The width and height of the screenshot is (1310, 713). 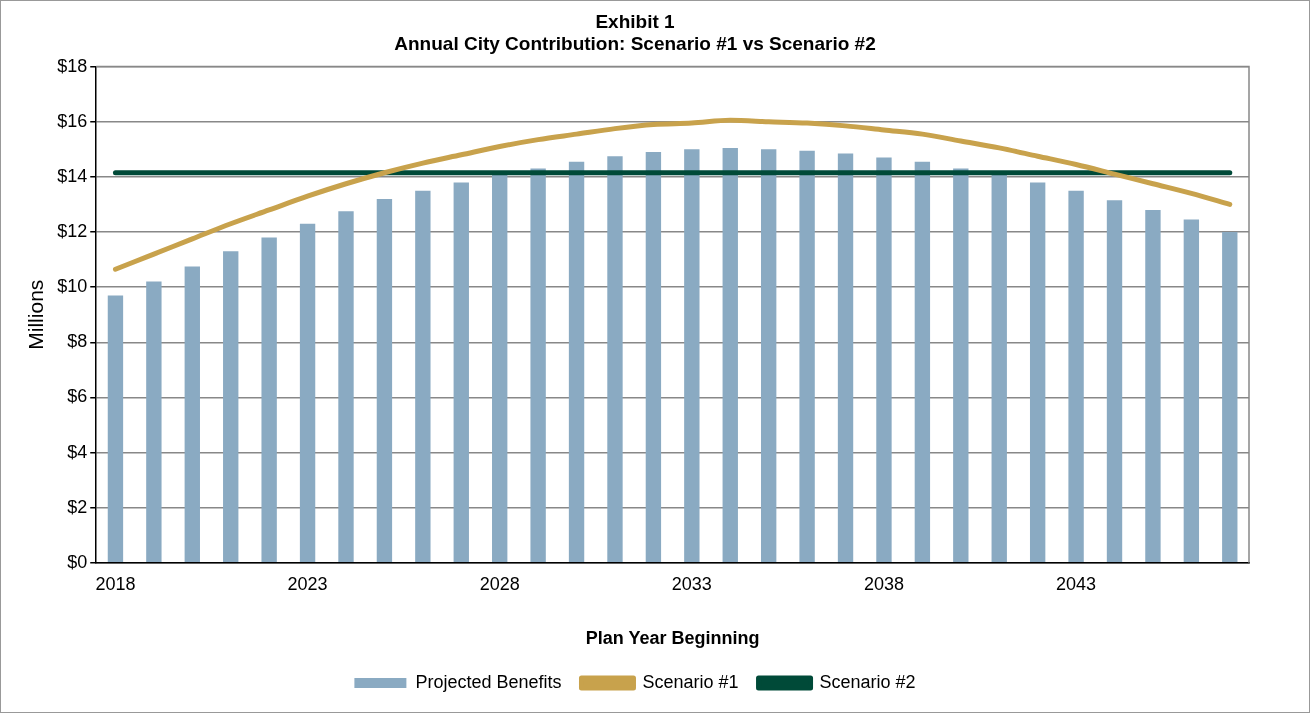 What do you see at coordinates (635, 44) in the screenshot?
I see `text: Annual City Contribution: Scenario #1 vs Scenario #2` at bounding box center [635, 44].